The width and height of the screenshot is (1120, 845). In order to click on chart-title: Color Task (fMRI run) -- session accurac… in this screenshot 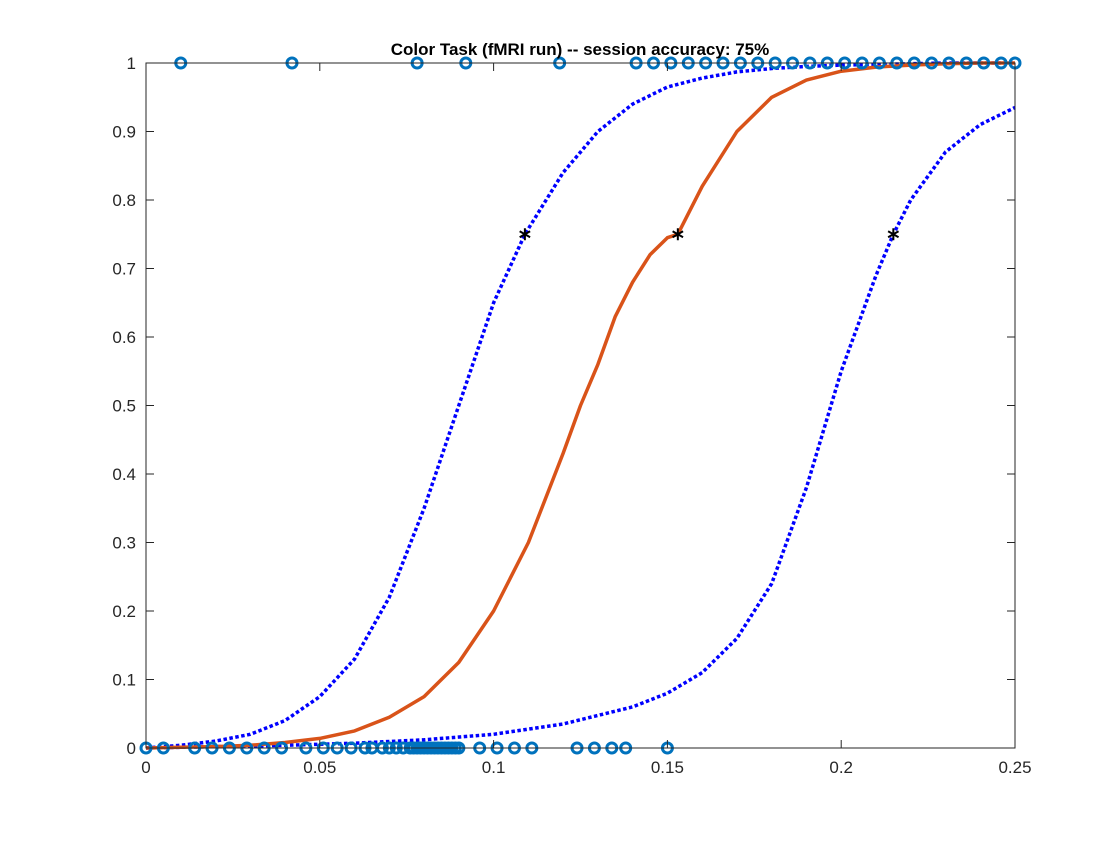, I will do `click(580, 49)`.